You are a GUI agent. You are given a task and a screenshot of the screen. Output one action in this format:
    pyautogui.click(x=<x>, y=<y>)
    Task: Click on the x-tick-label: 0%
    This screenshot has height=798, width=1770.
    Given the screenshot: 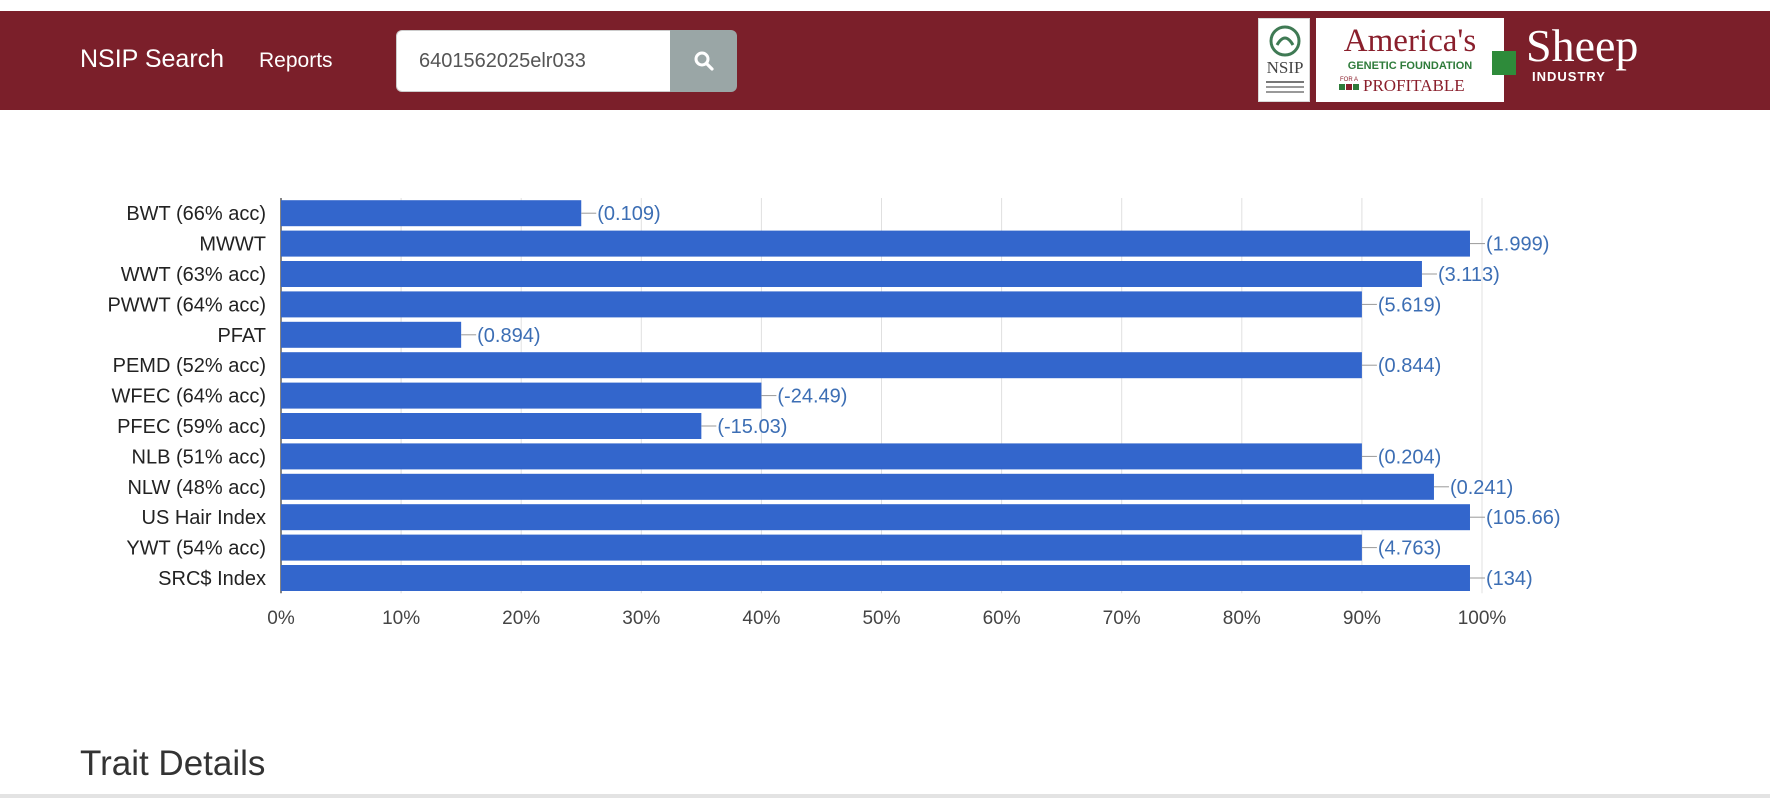 What is the action you would take?
    pyautogui.click(x=281, y=618)
    